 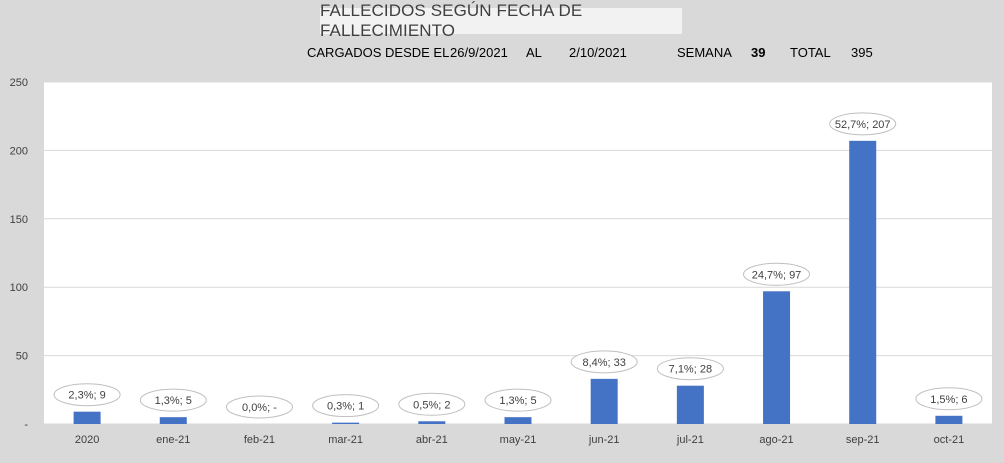 I want to click on data-label: 52,7%; 207, so click(x=863, y=124).